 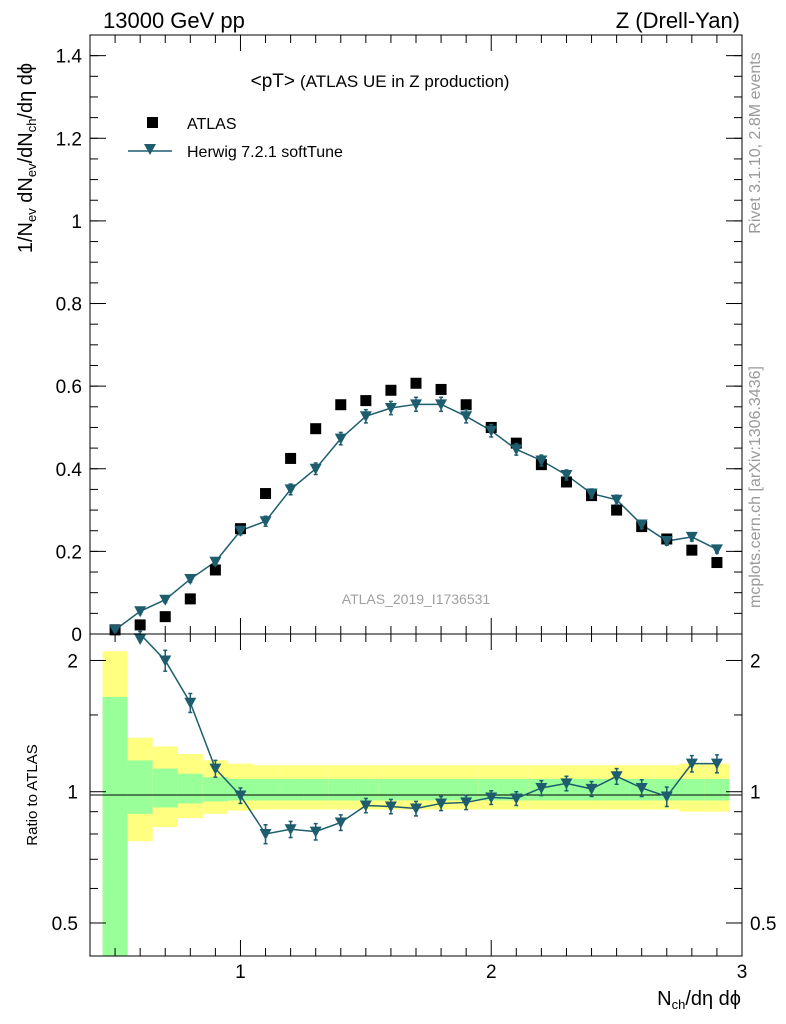 I want to click on main-ytick-label-4: 0.8, so click(x=69, y=305).